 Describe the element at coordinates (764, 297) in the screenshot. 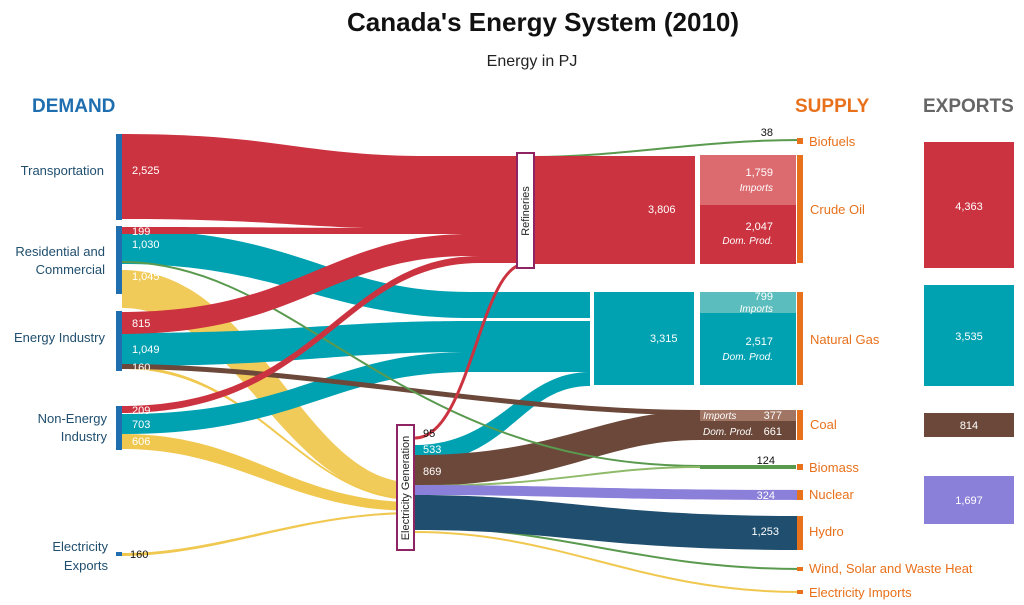

I see `val-gas-imports: 799` at that location.